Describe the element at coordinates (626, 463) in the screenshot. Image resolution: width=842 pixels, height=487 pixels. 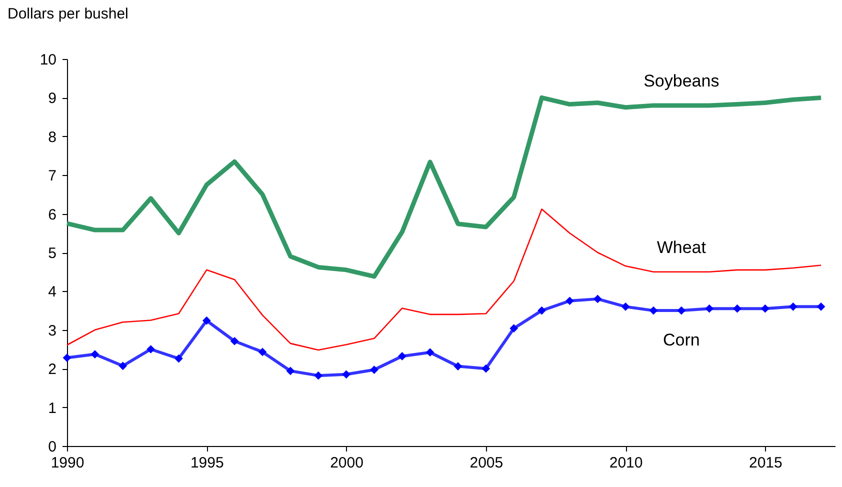
I see `x-tick-label: 2010` at that location.